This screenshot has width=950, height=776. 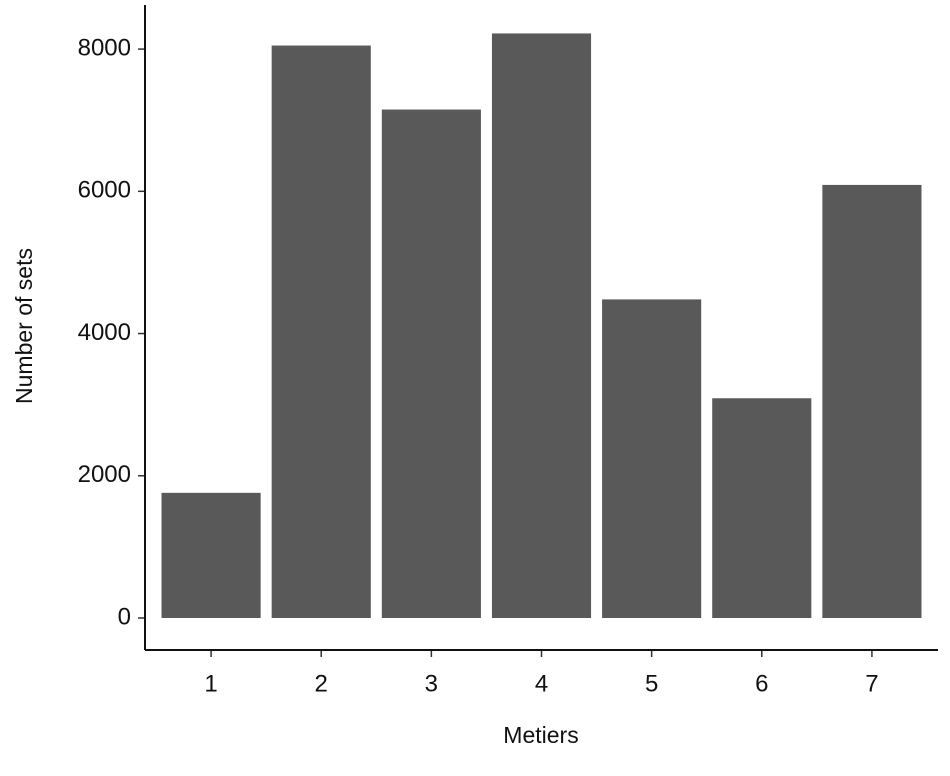 I want to click on x-tick-label: 6, so click(x=761, y=683).